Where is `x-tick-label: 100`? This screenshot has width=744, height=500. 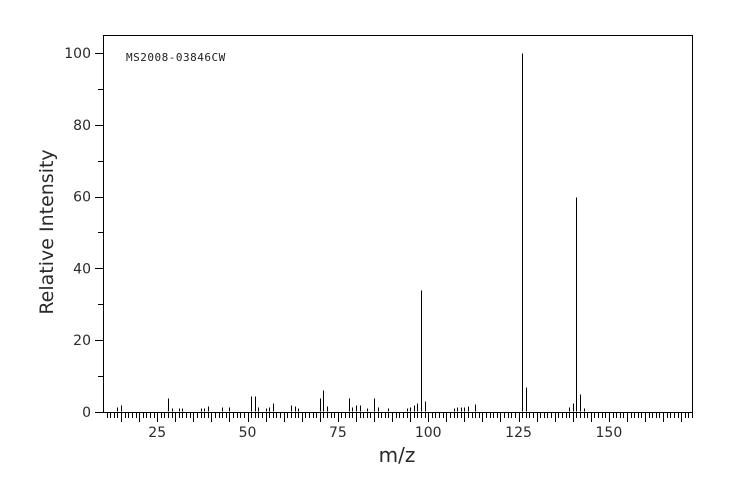
x-tick-label: 100 is located at coordinates (428, 433).